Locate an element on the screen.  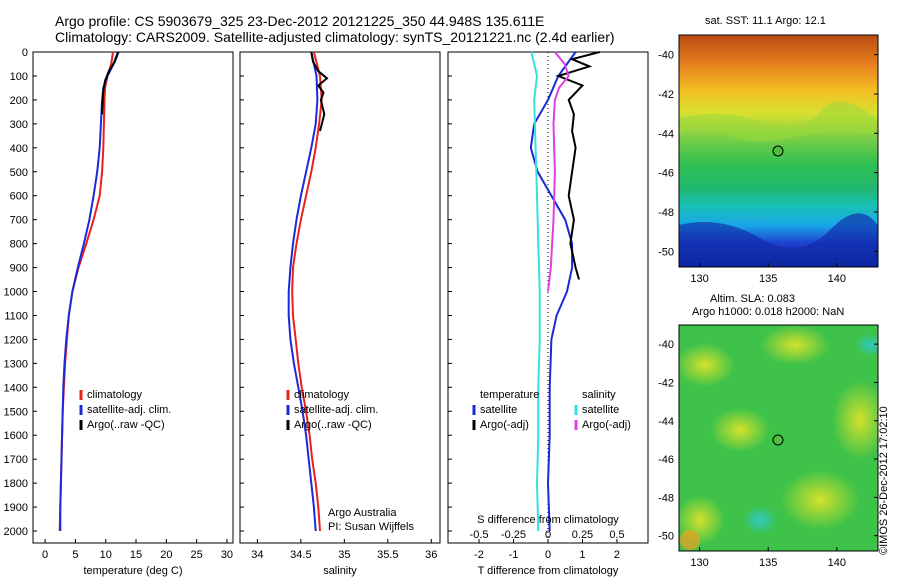
y-tick-label: 200 is located at coordinates (19, 101).